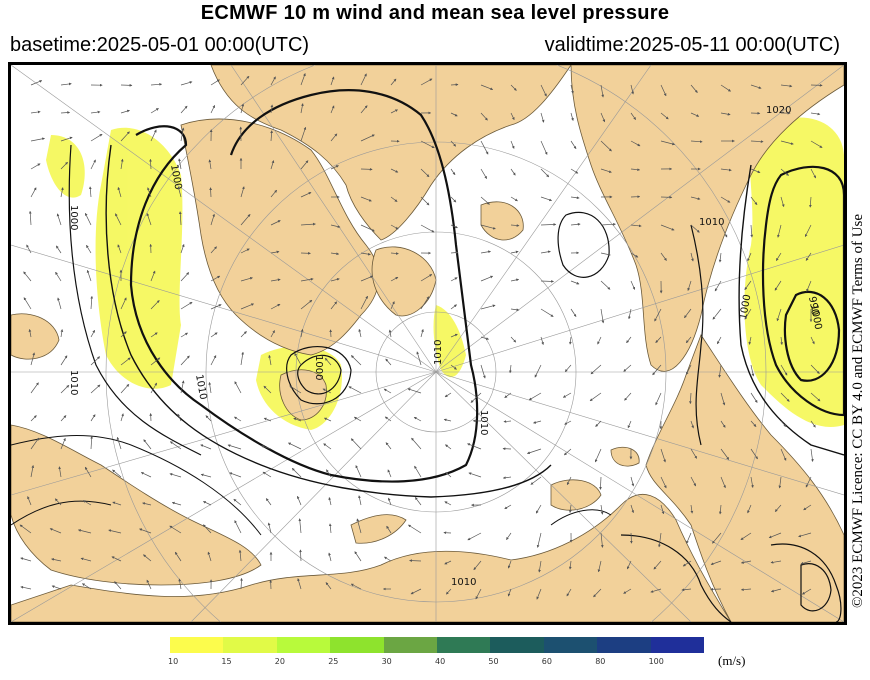 Image resolution: width=870 pixels, height=680 pixels. Describe the element at coordinates (546, 661) in the screenshot. I see `colorbar-tick-label: 60` at that location.